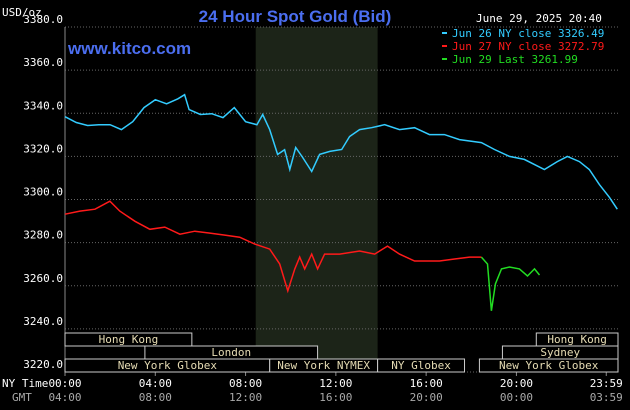 The width and height of the screenshot is (630, 410). I want to click on y-tick-label: 3280.0, so click(43, 235).